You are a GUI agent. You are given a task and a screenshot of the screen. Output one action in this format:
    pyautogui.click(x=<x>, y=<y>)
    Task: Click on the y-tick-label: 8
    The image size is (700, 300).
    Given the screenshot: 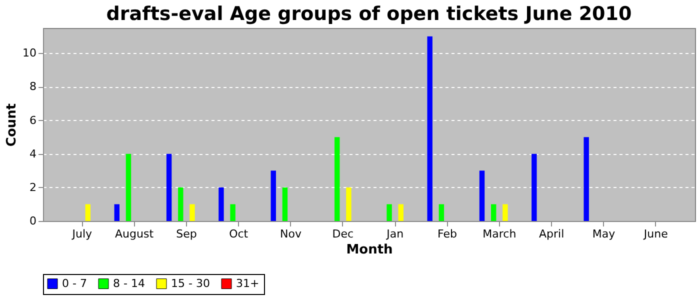 What is the action you would take?
    pyautogui.click(x=33, y=87)
    